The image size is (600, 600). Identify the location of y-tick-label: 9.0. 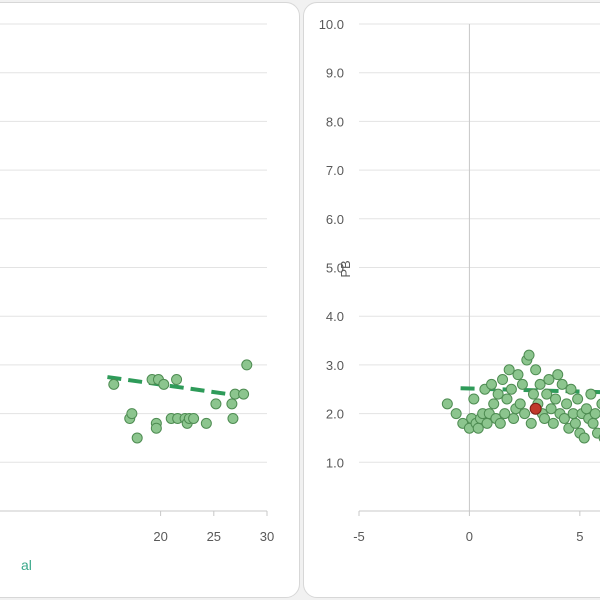
(335, 73).